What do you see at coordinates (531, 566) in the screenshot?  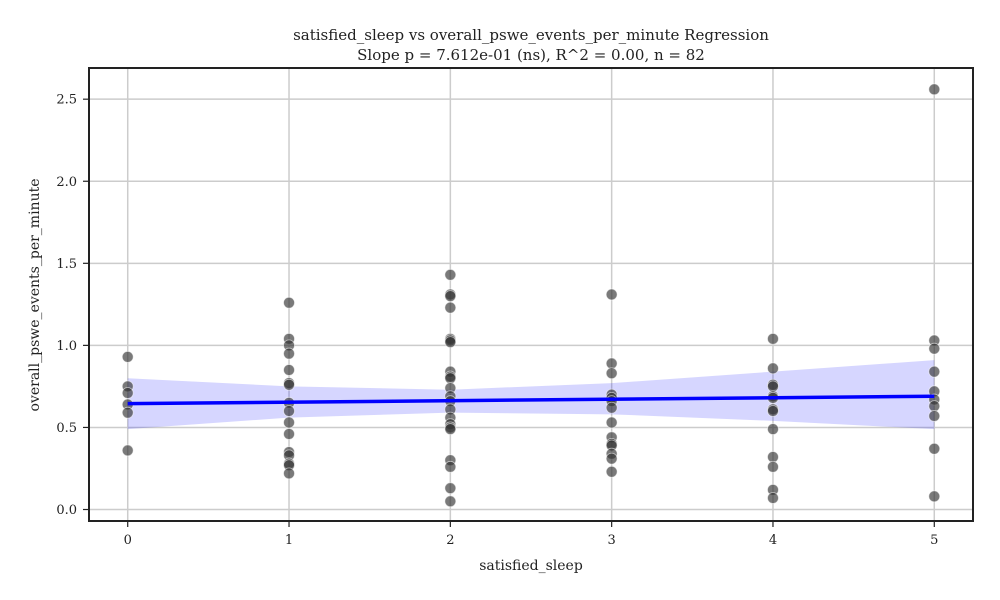 I see `x-axis-label: satisfied_sleep` at bounding box center [531, 566].